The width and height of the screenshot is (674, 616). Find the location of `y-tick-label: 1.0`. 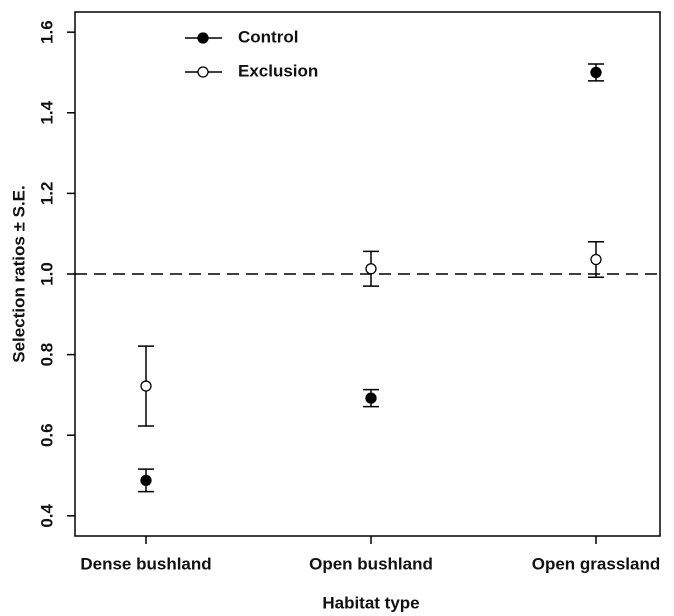

y-tick-label: 1.0 is located at coordinates (46, 274).